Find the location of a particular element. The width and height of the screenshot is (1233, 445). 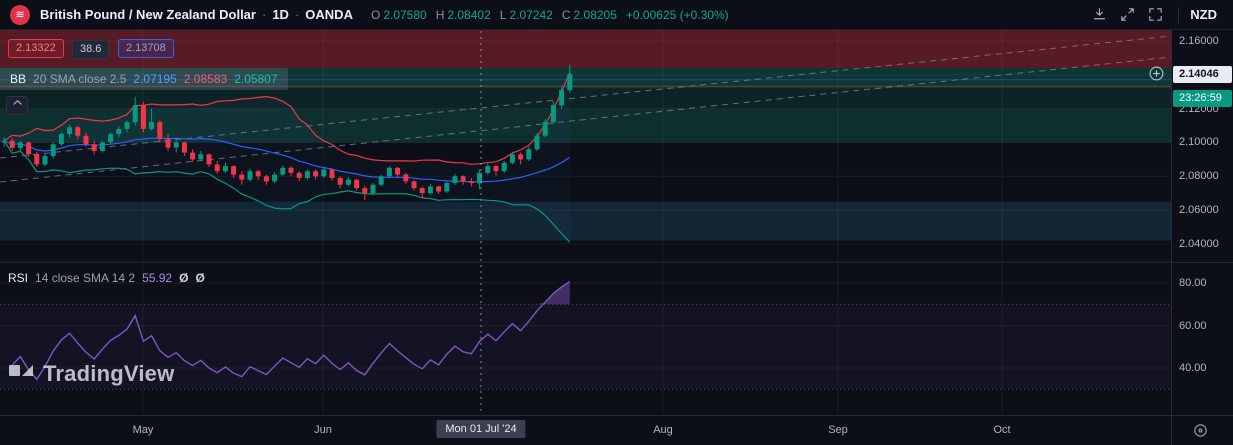

rsi-value: 55.92 is located at coordinates (157, 278).